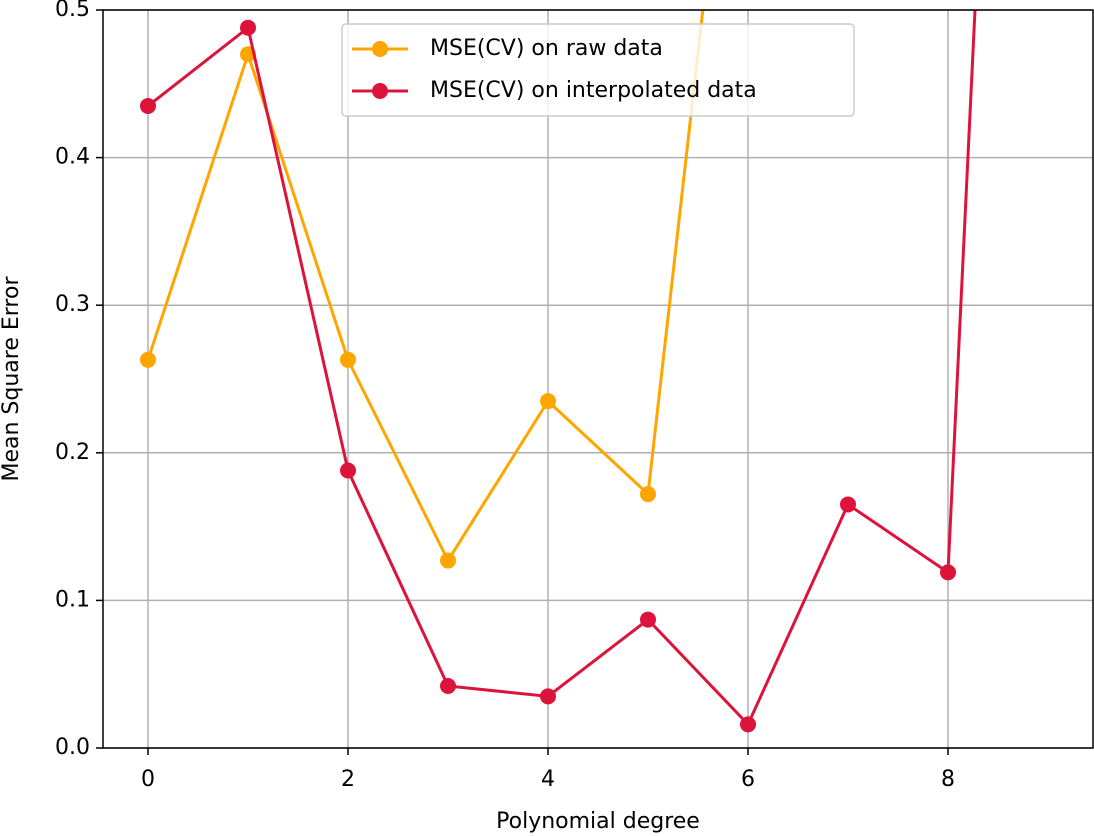 Image resolution: width=1094 pixels, height=836 pixels. Describe the element at coordinates (72, 304) in the screenshot. I see `y-tick-label: 0.3` at that location.